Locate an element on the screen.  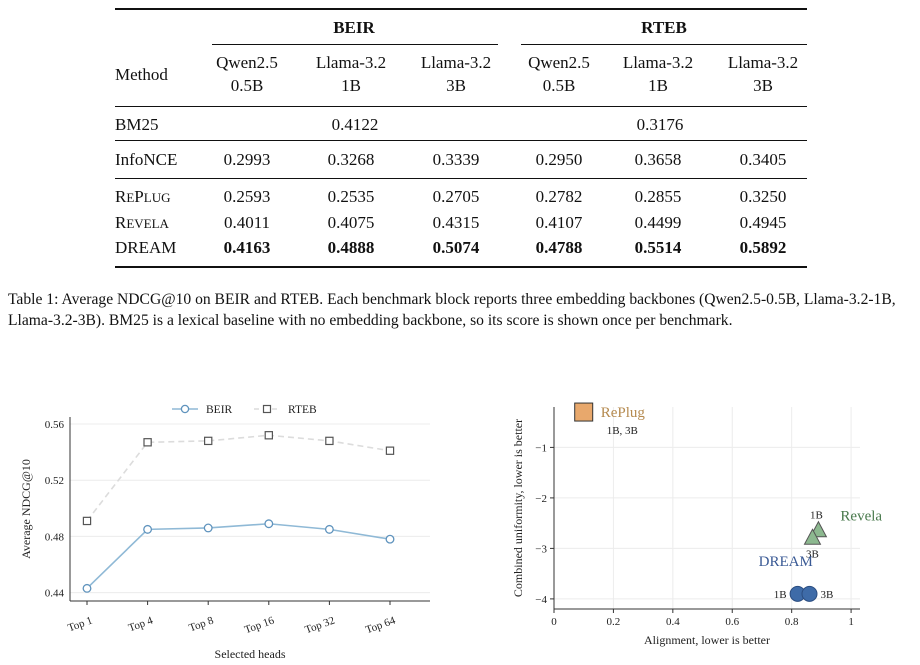
group-label-replug: RePlug is located at coordinates (623, 413).